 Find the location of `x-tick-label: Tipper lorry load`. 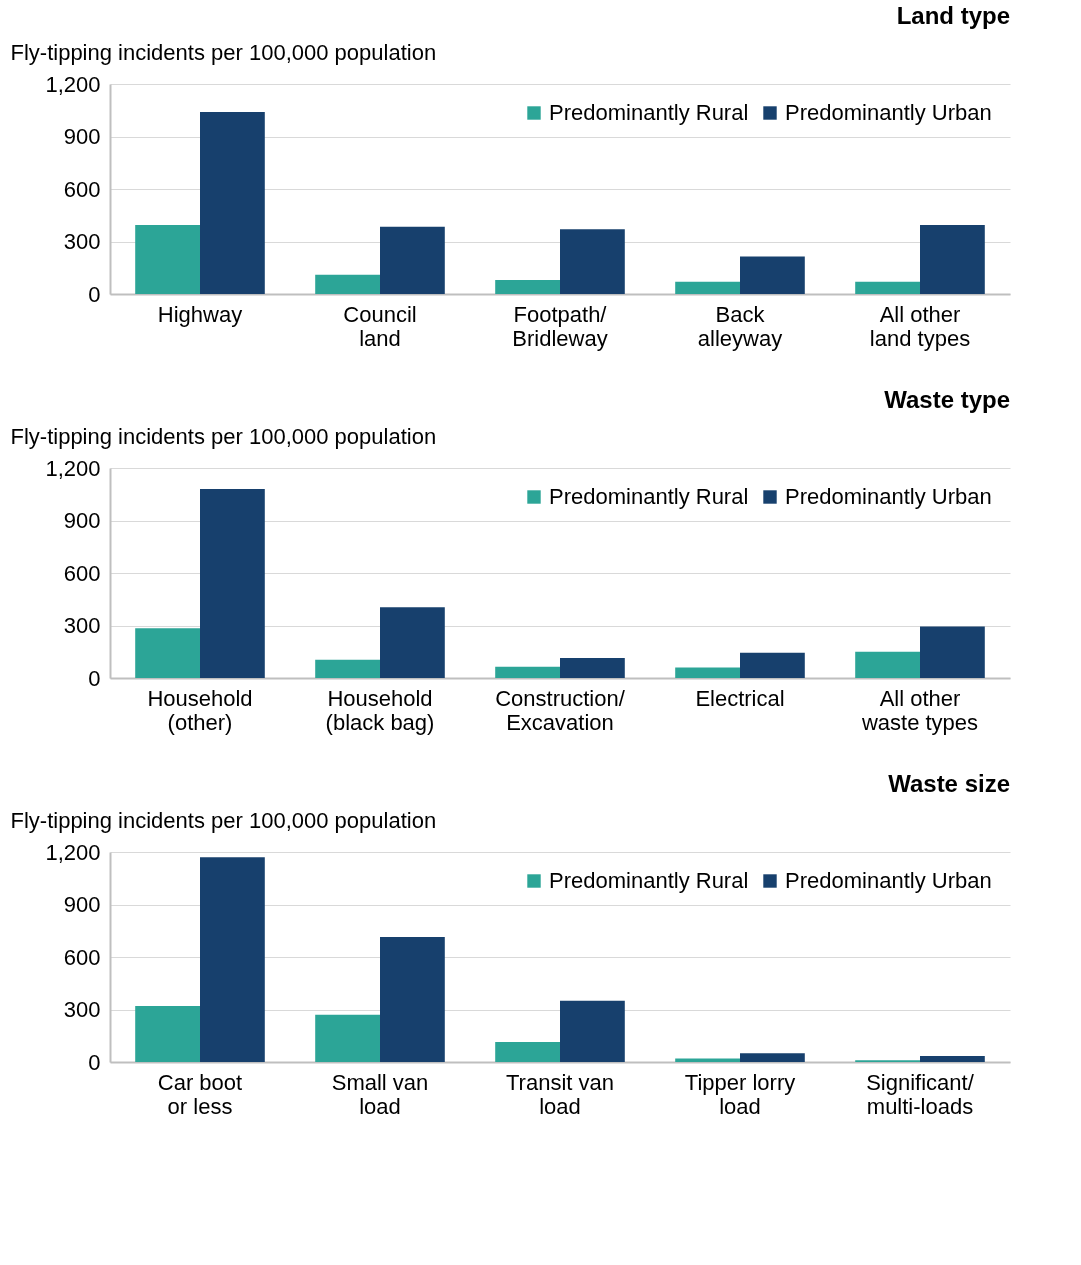

x-tick-label: Tipper lorry load is located at coordinates (740, 1094).